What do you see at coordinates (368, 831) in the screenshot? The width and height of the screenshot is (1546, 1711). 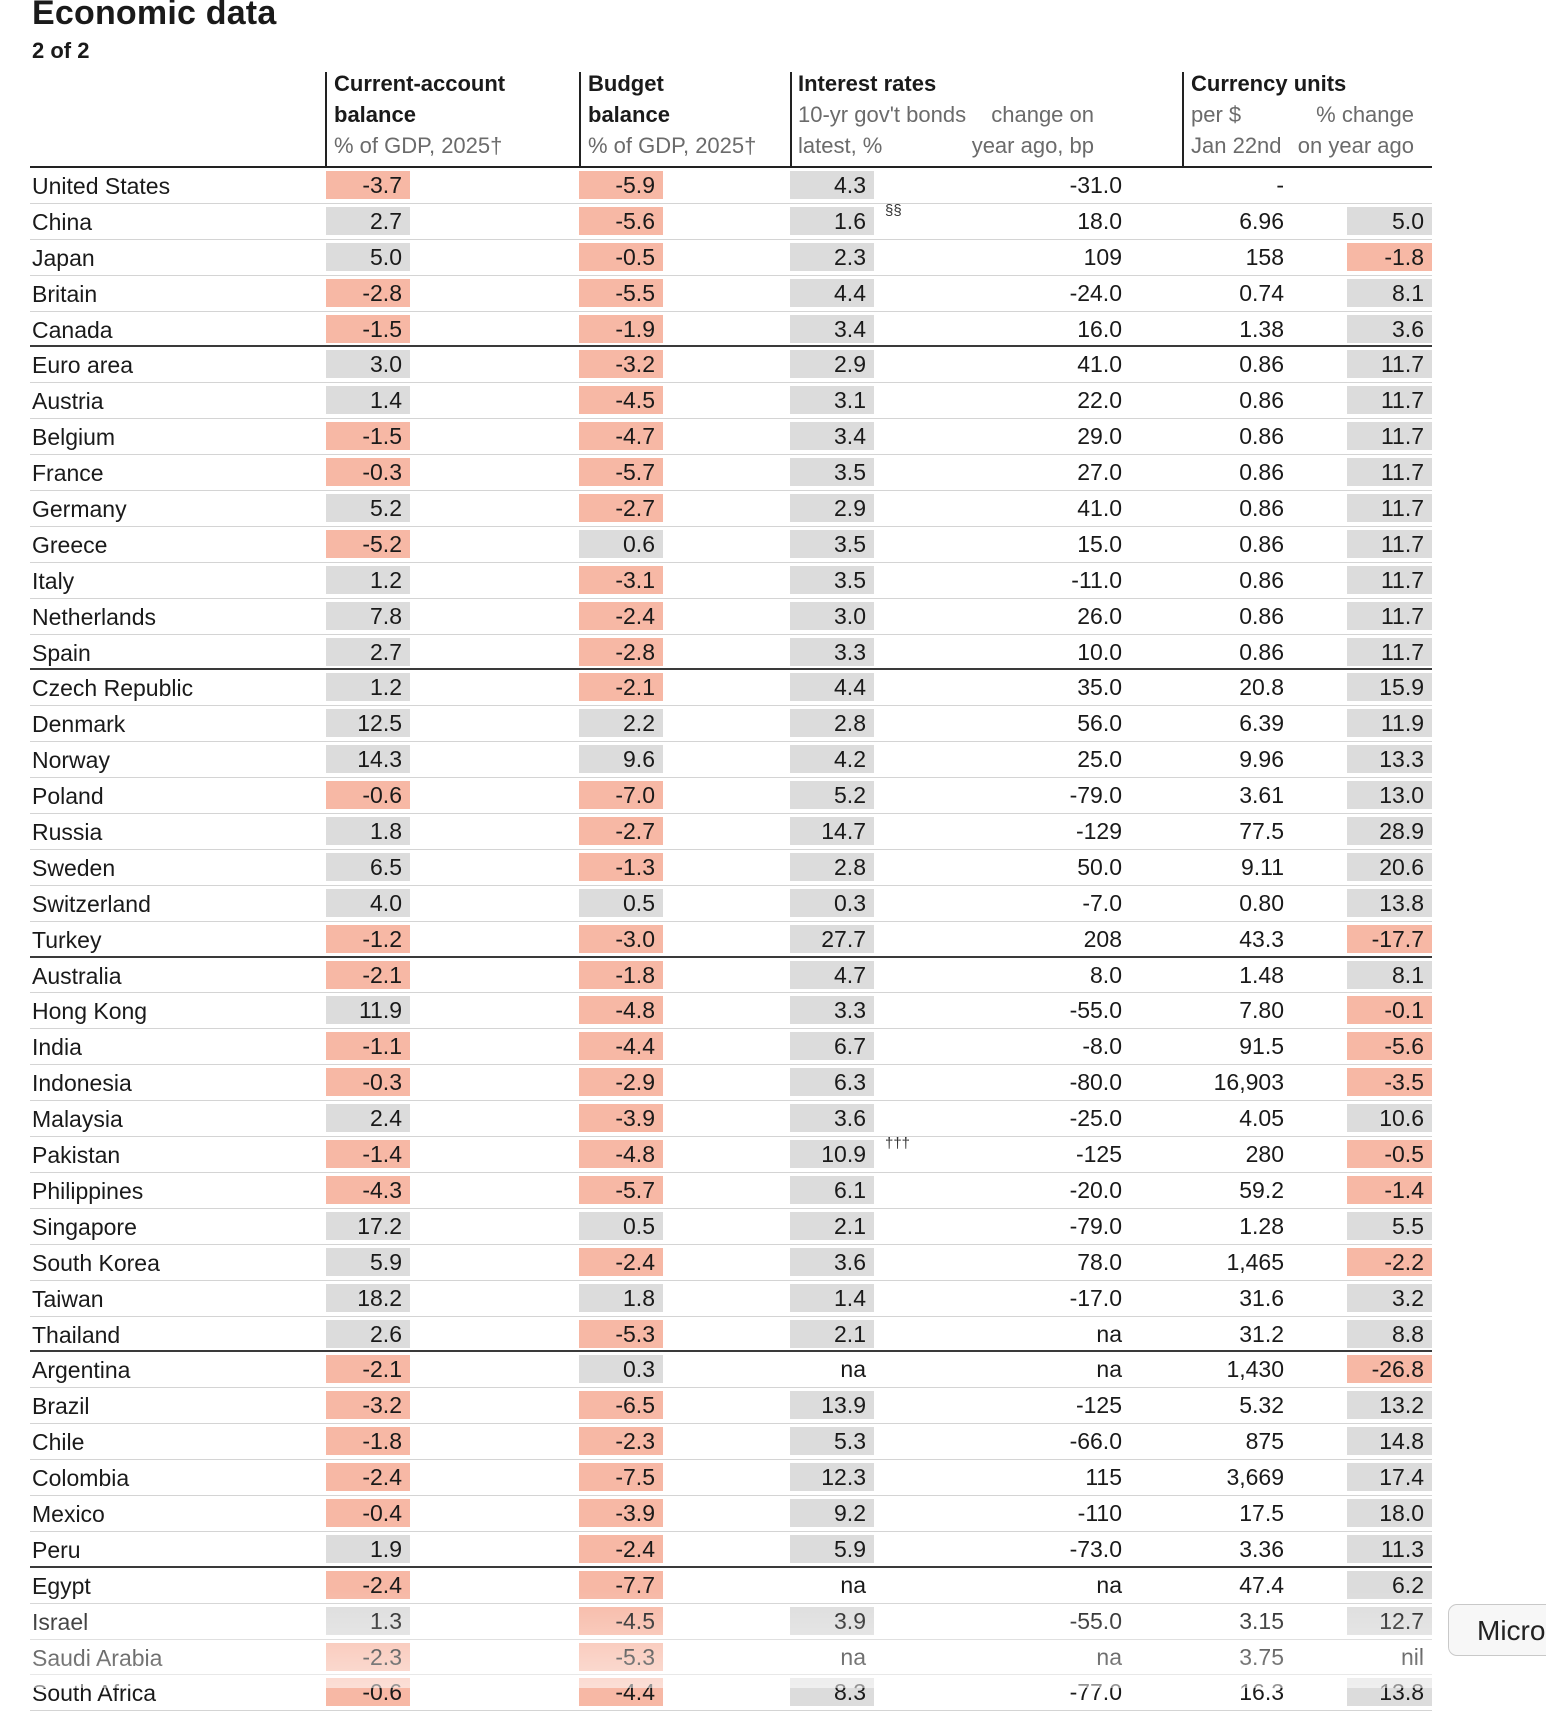 I see `current-account-cell: 1.8` at bounding box center [368, 831].